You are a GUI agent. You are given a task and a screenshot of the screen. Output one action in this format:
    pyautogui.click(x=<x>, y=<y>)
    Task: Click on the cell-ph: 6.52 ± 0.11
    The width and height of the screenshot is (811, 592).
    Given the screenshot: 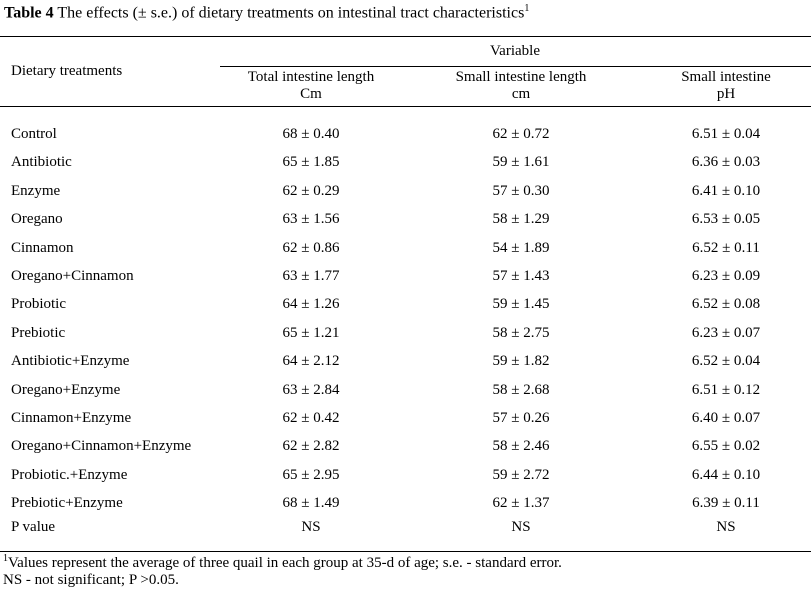 What is the action you would take?
    pyautogui.click(x=726, y=247)
    